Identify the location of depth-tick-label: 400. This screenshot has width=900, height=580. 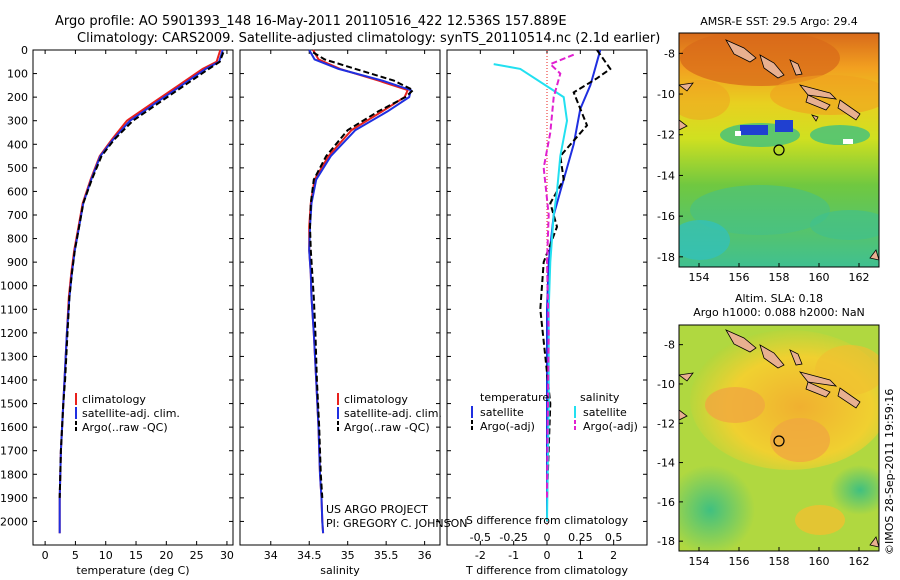
(17, 144).